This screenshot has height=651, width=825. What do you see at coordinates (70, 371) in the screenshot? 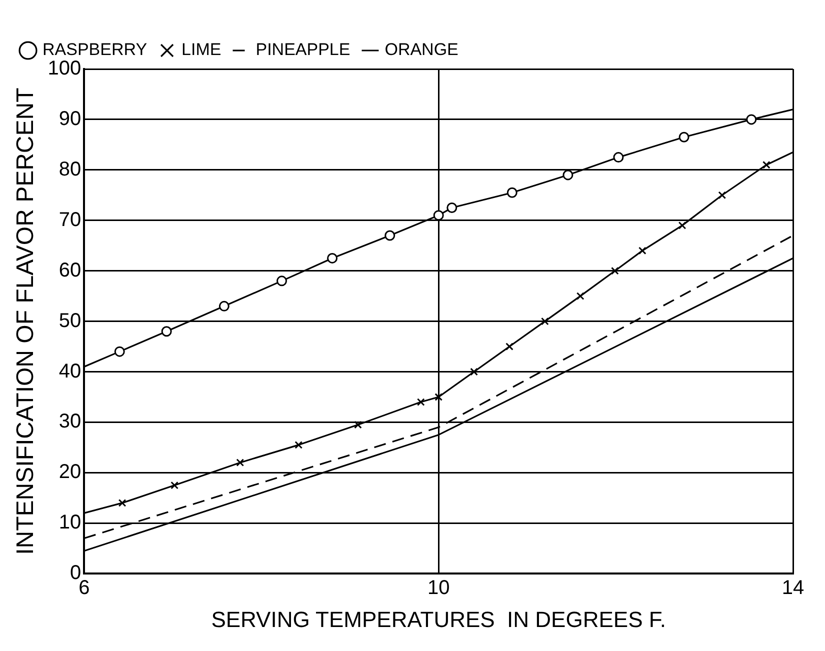
I see `y-tick-label: 40` at bounding box center [70, 371].